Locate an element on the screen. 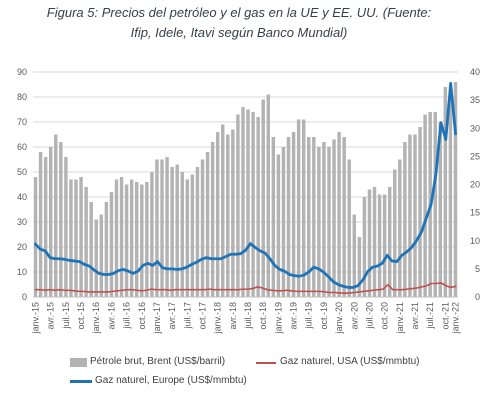  y-right-tick-label: 10 is located at coordinates (475, 241).